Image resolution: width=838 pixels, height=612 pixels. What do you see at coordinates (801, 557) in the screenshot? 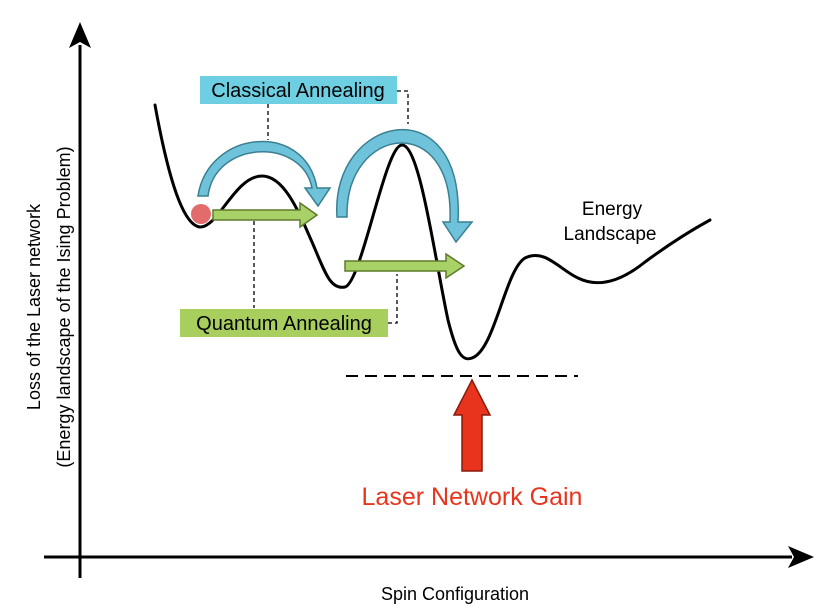
I see `x-axis-arrowhead` at bounding box center [801, 557].